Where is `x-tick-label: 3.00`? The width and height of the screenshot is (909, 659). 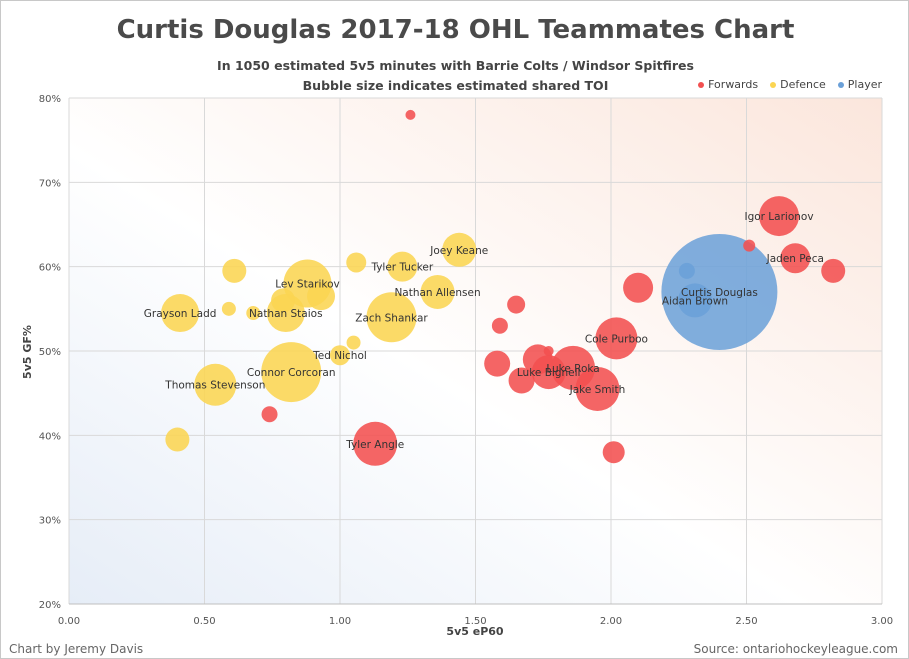
x-tick-label: 3.00 is located at coordinates (882, 621).